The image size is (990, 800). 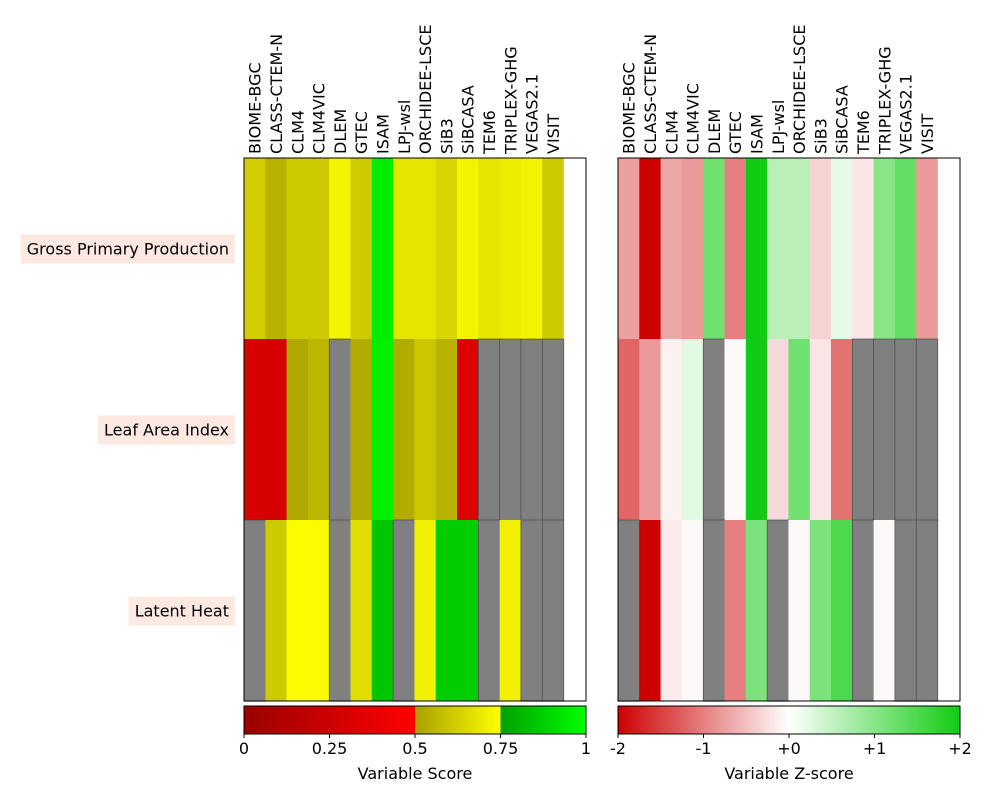 I want to click on colorbar-tick-label: +0, so click(x=789, y=748).